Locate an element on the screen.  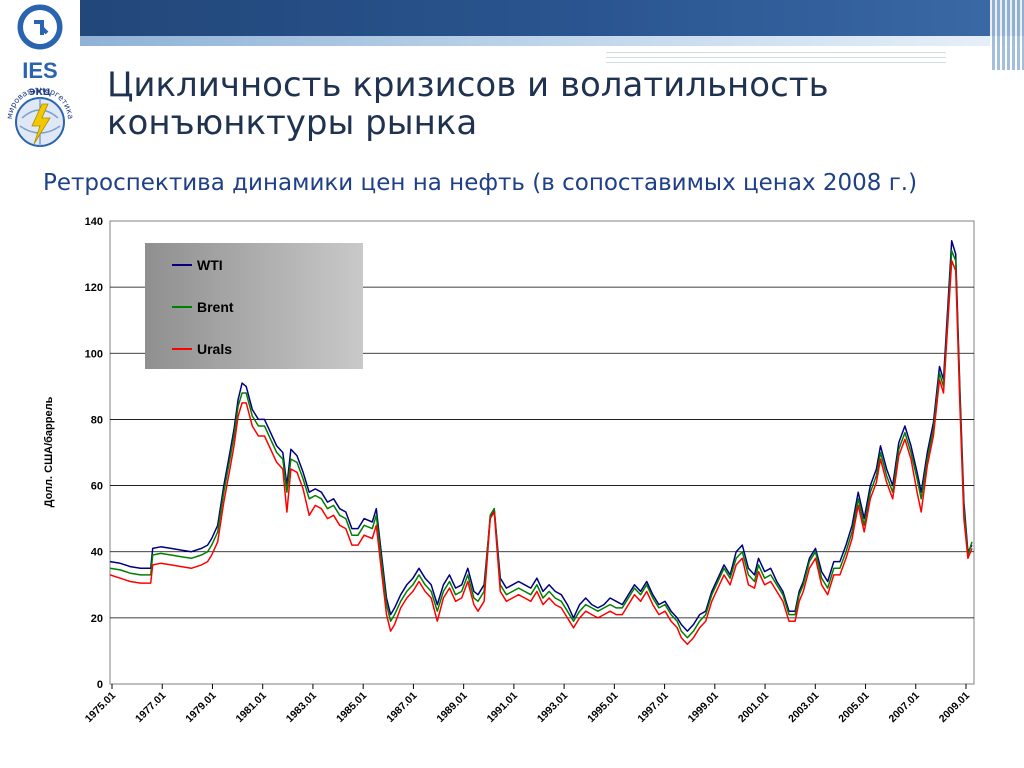
ies-logo-text: IES is located at coordinates (39, 70).